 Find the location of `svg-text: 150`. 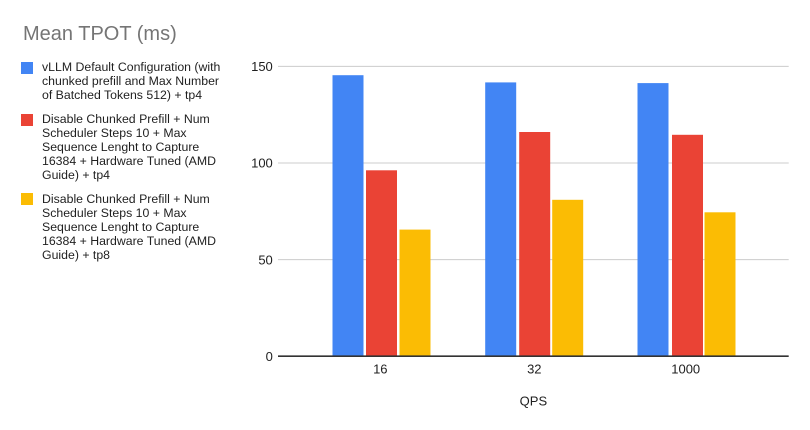

svg-text: 150 is located at coordinates (262, 66).